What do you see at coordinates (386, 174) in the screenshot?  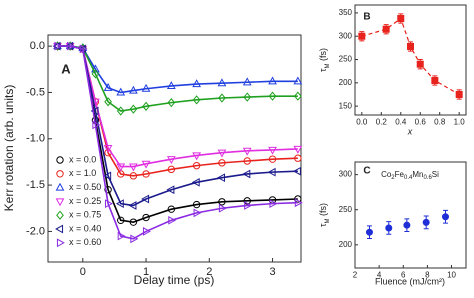 I see `annotation-part: Co` at bounding box center [386, 174].